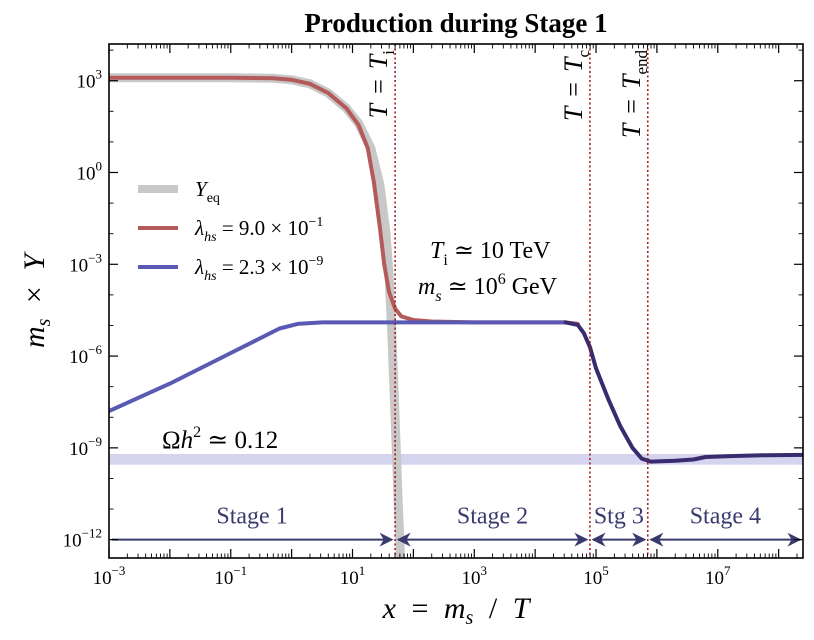 The width and height of the screenshot is (814, 640). Describe the element at coordinates (230, 576) in the screenshot. I see `x-tick-label-1: 10⁻¹` at that location.